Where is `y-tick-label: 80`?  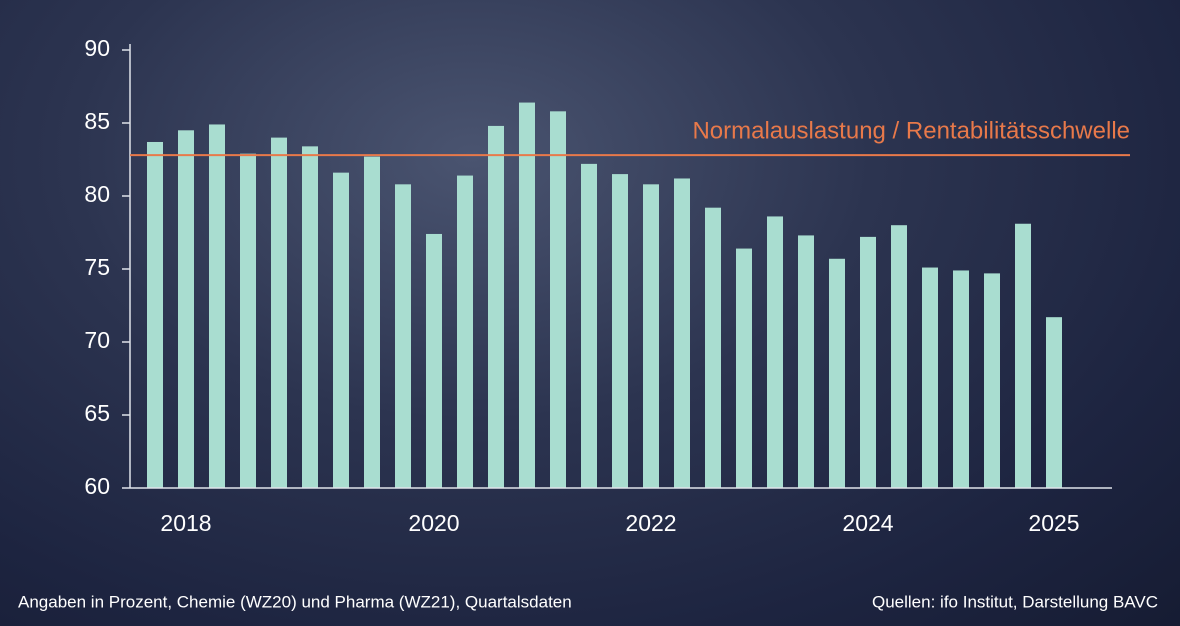 y-tick-label: 80 is located at coordinates (97, 194).